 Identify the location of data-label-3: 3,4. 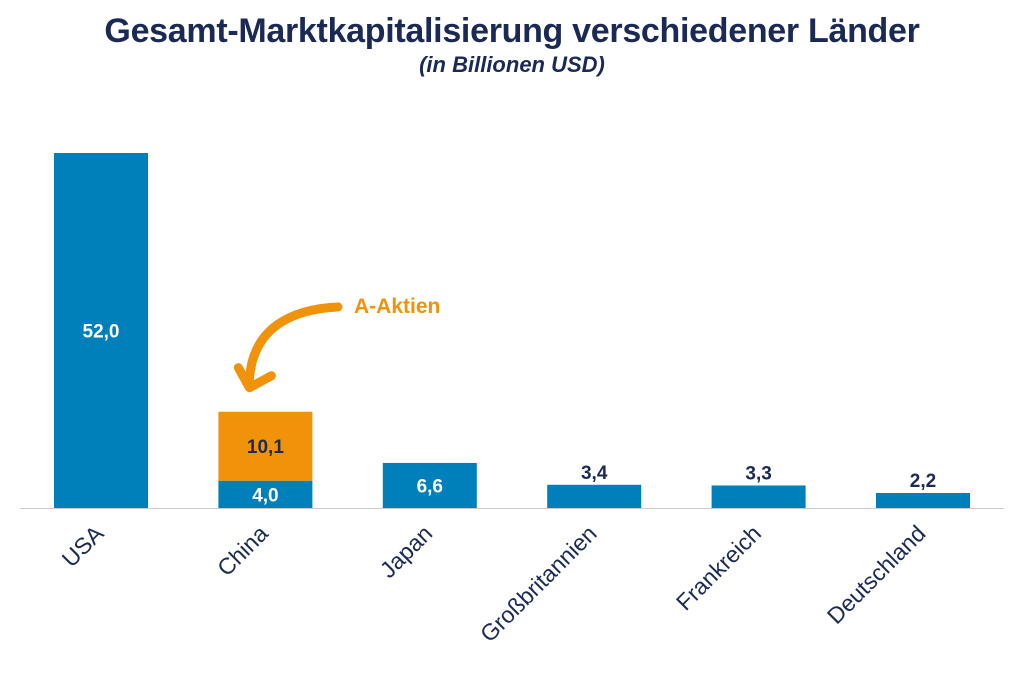
(594, 473).